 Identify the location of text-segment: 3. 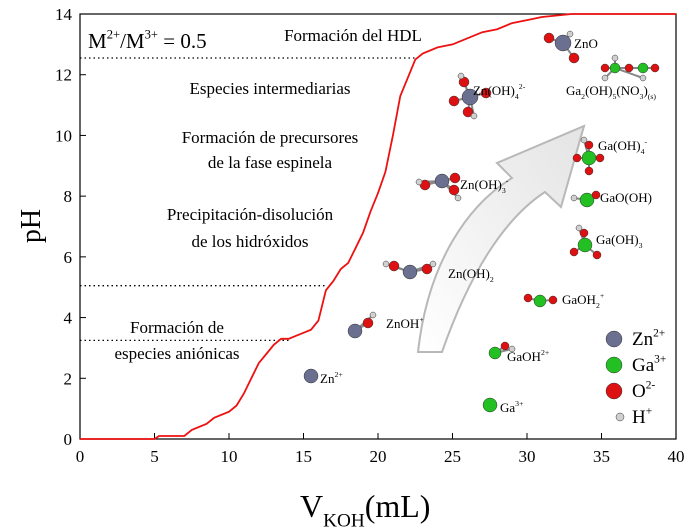
(504, 190).